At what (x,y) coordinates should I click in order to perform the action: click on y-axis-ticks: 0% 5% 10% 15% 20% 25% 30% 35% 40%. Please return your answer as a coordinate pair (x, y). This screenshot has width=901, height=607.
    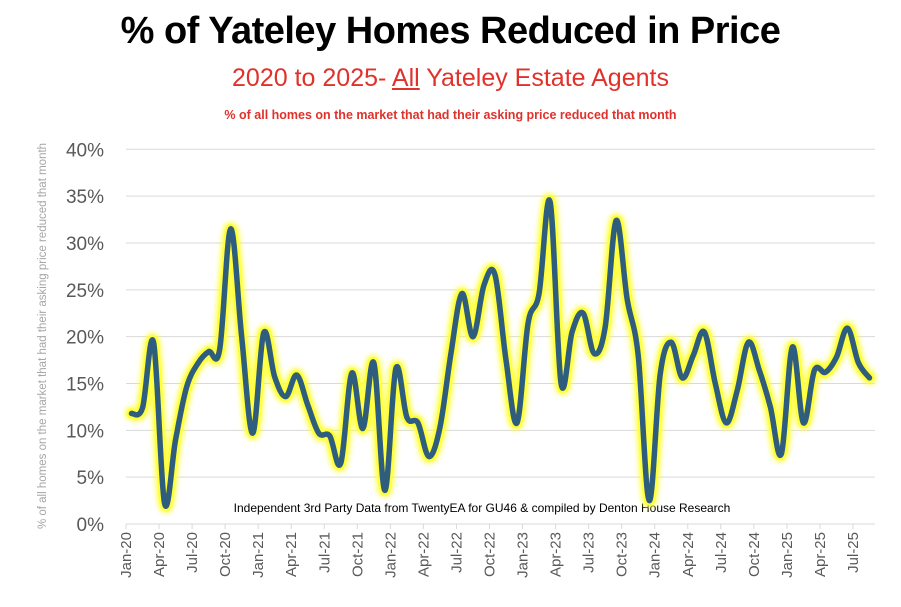
    Looking at the image, I should click on (85, 338).